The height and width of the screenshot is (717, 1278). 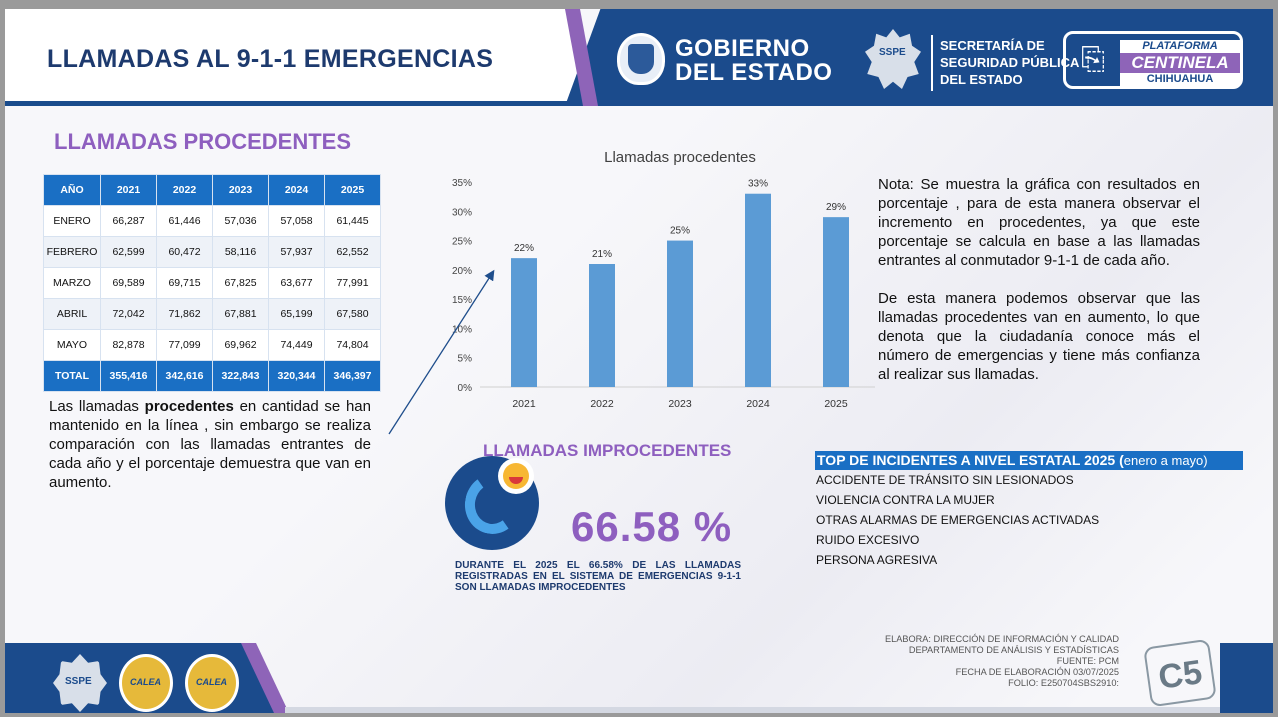 What do you see at coordinates (240, 221) in the screenshot?
I see `table-cell: 57,036` at bounding box center [240, 221].